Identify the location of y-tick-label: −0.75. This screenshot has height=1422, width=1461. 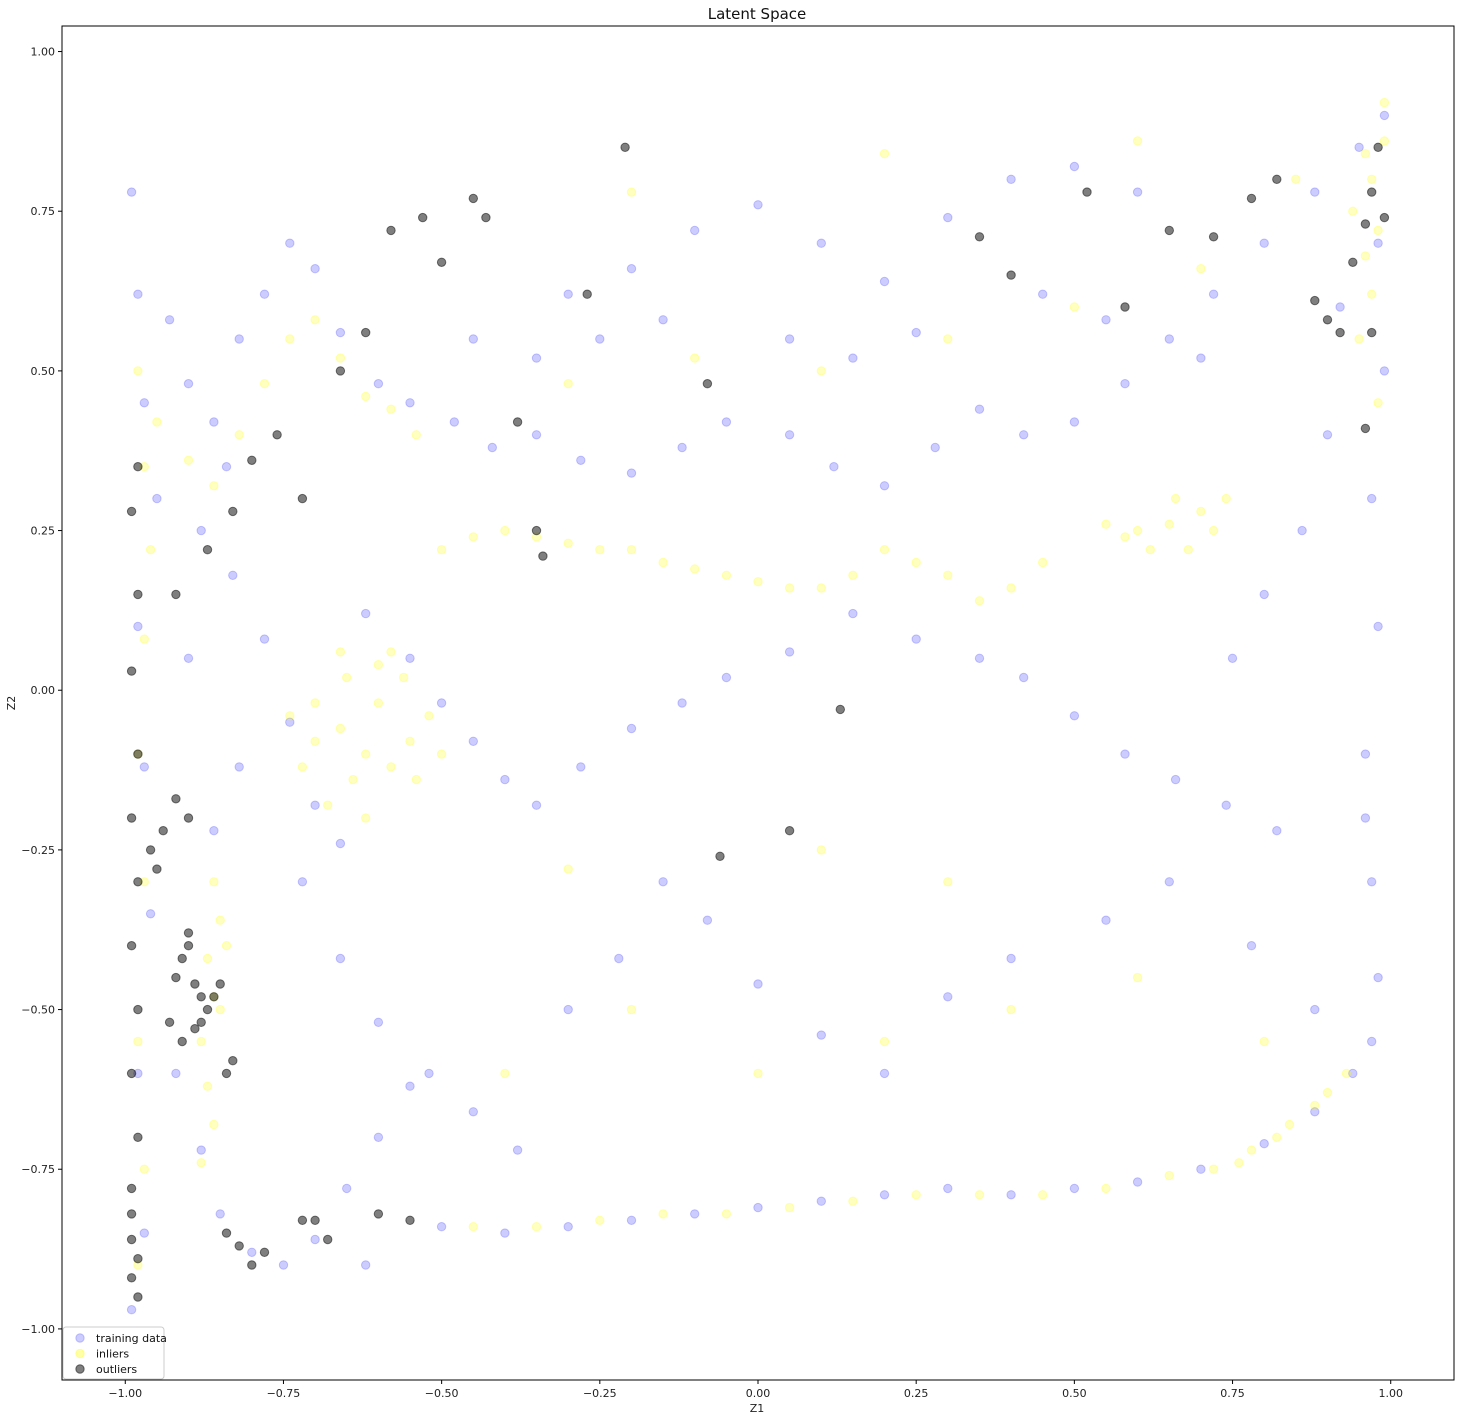
(38, 1169).